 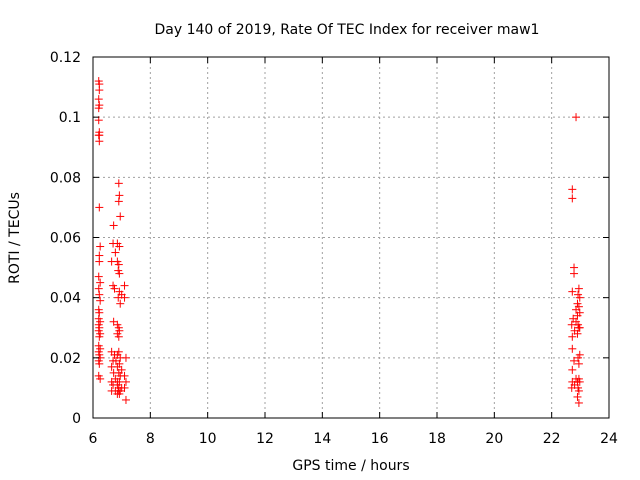 I want to click on x-tick-label: 6, so click(x=93, y=439).